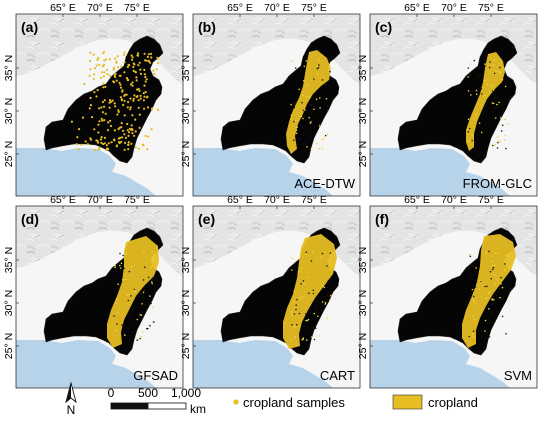 The height and width of the screenshot is (425, 550). Describe the element at coordinates (453, 49) in the screenshot. I see `terrain-relief` at that location.